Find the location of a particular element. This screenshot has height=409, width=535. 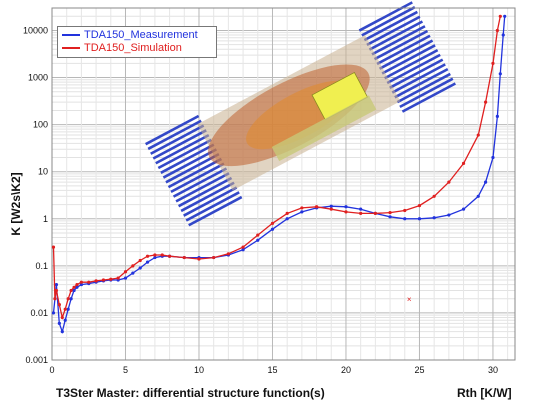

y-tick-label: 0.01 is located at coordinates (39, 313).